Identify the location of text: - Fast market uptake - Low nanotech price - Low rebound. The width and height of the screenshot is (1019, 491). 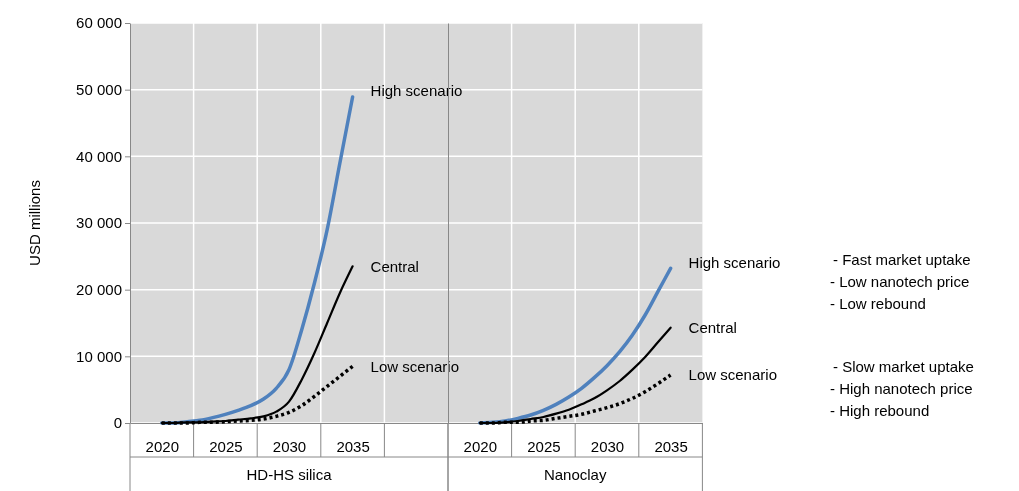
(900, 282).